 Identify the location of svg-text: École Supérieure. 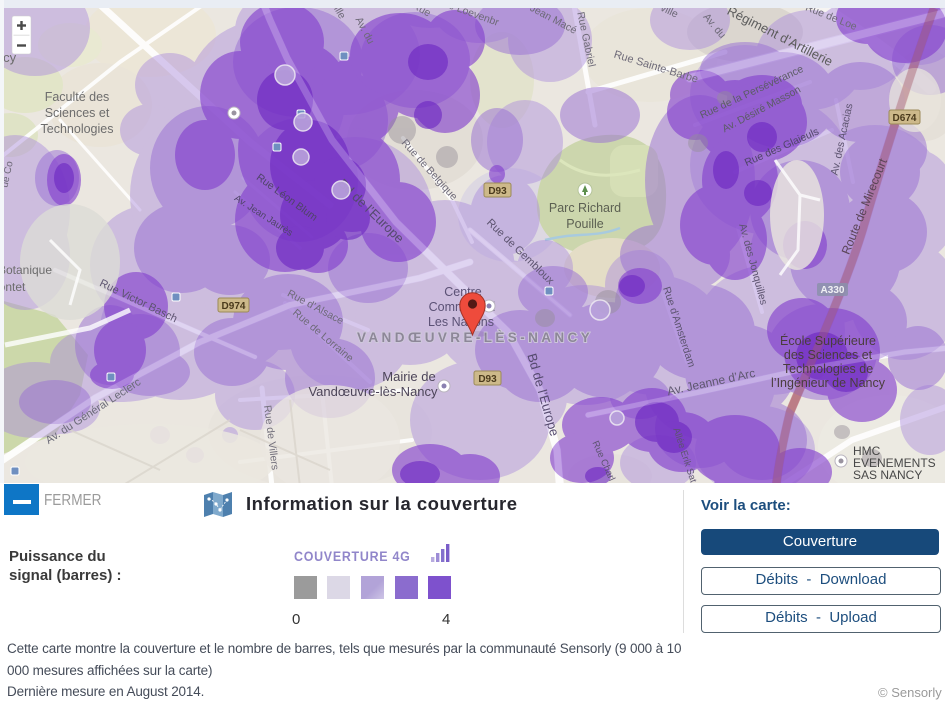
(828, 340).